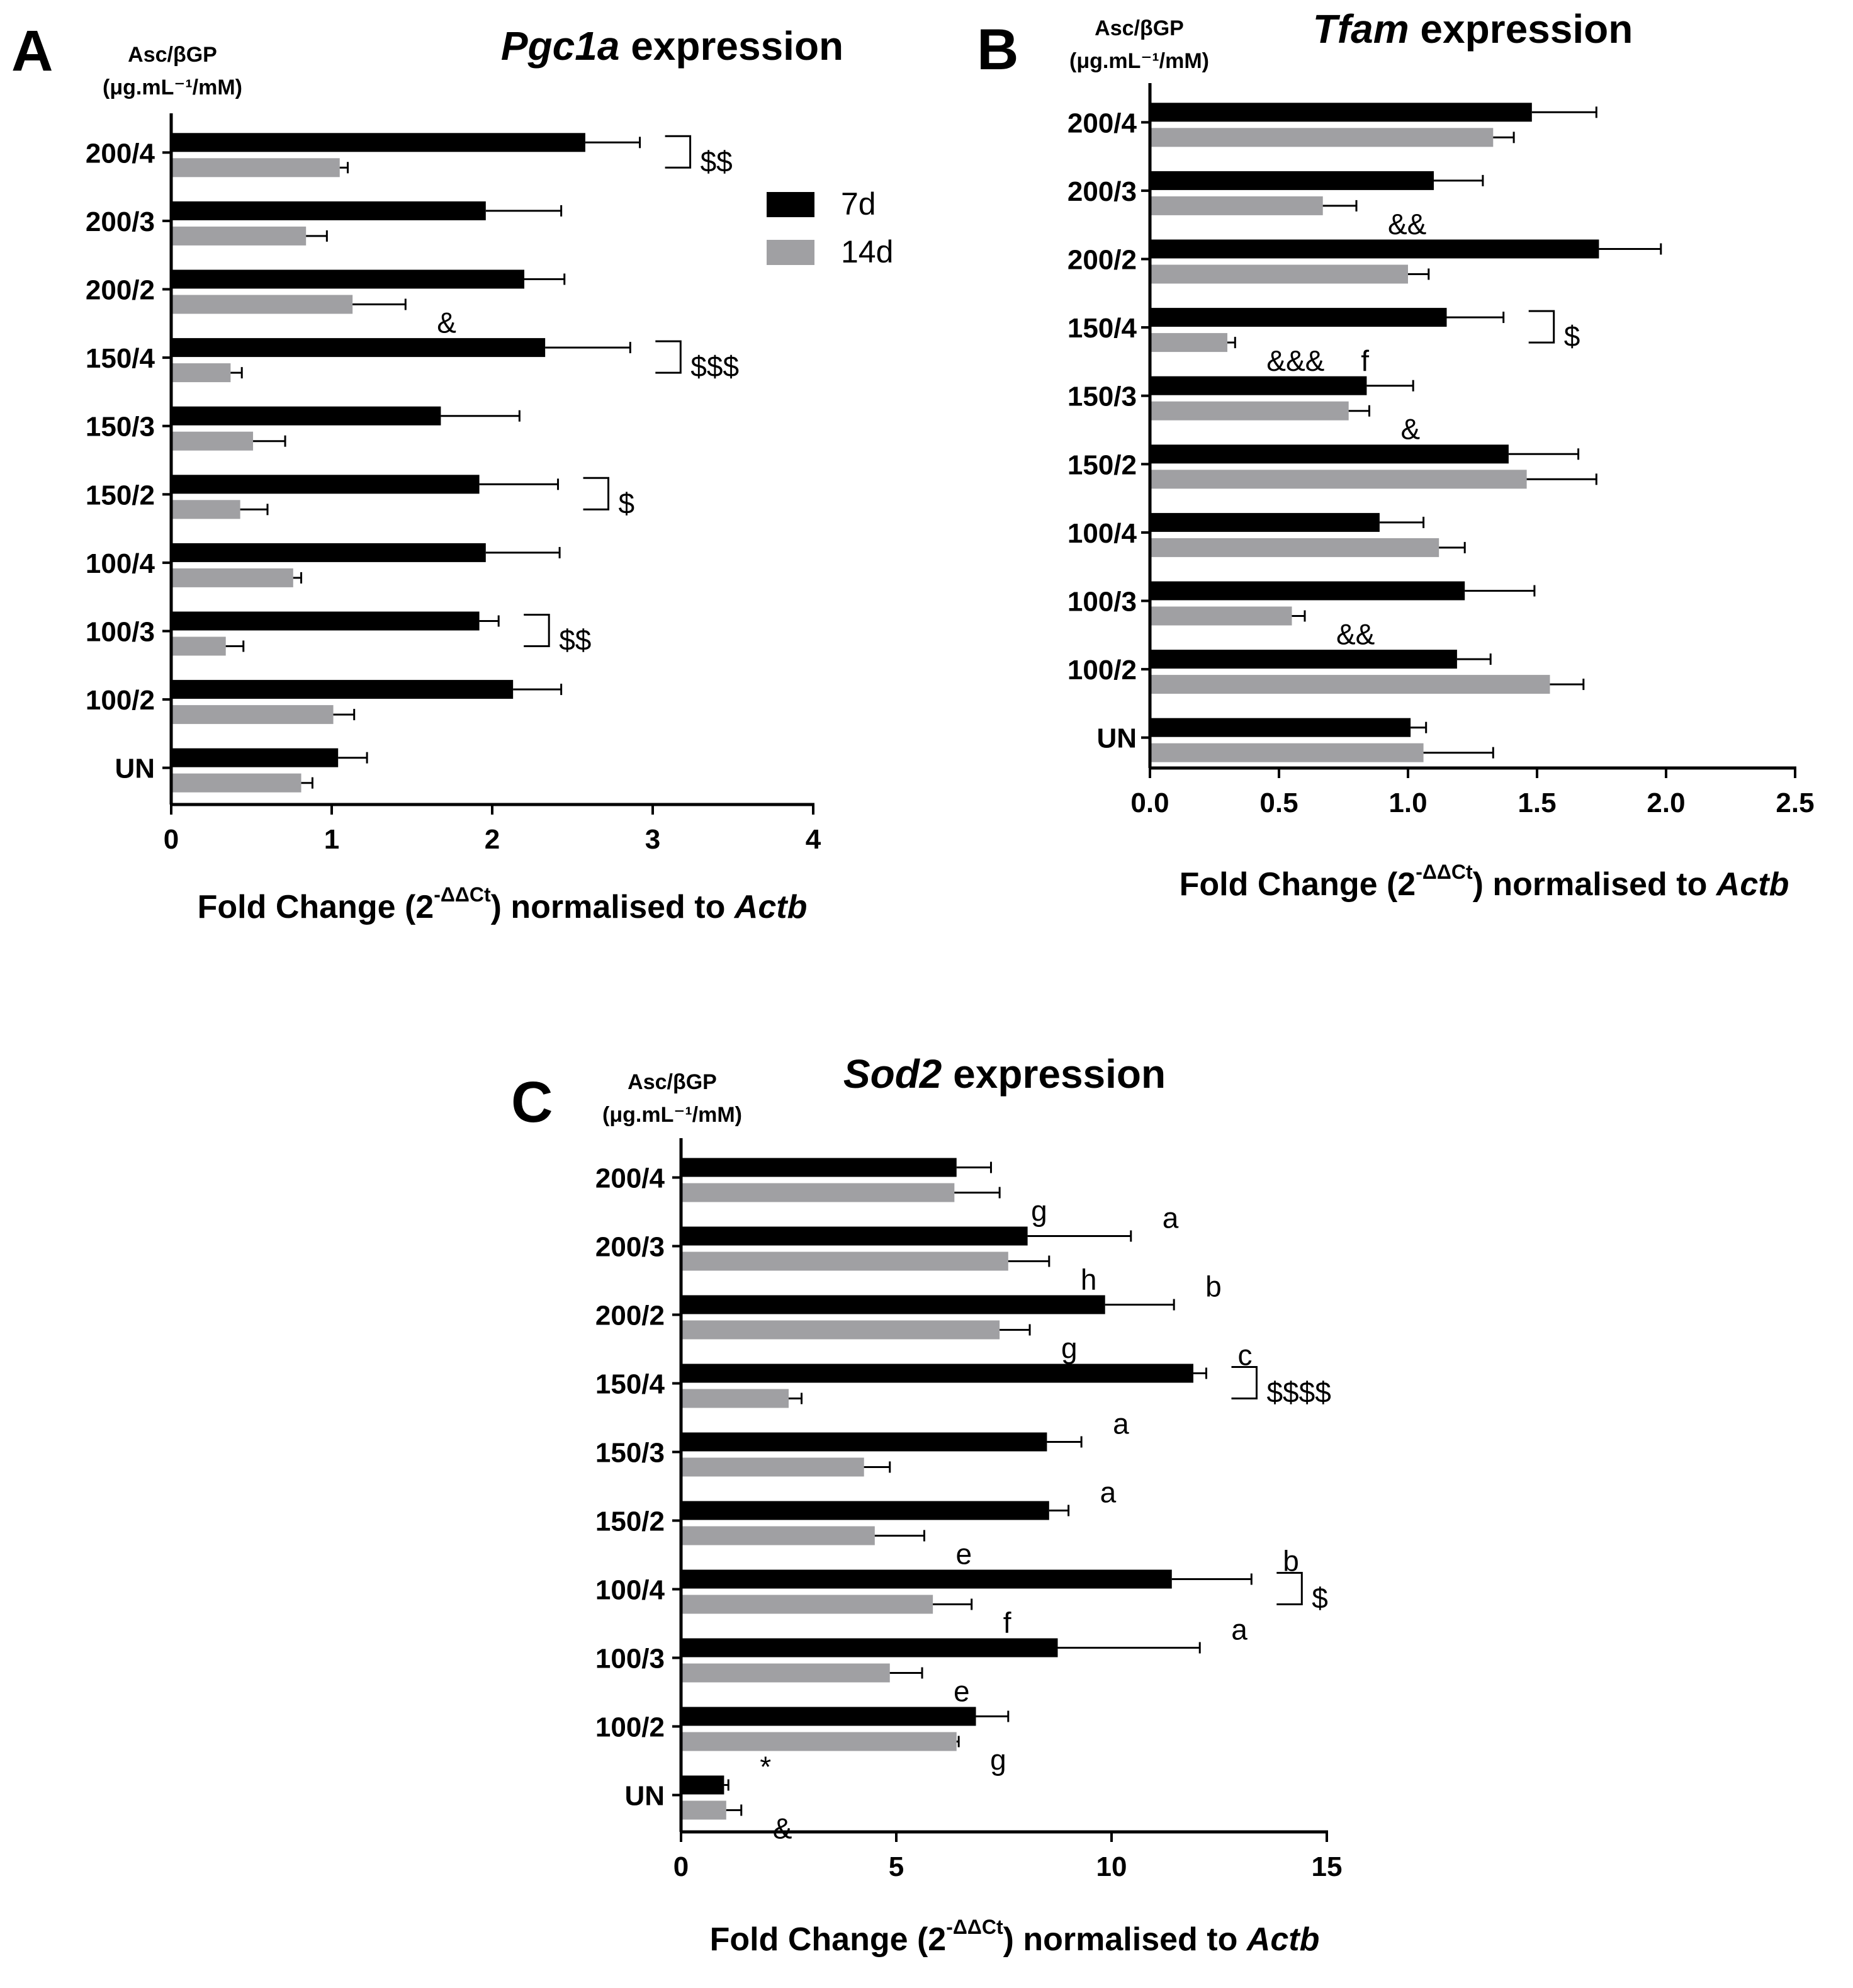  Describe the element at coordinates (1537, 803) in the screenshot. I see `x-tick-label: 1.5` at that location.